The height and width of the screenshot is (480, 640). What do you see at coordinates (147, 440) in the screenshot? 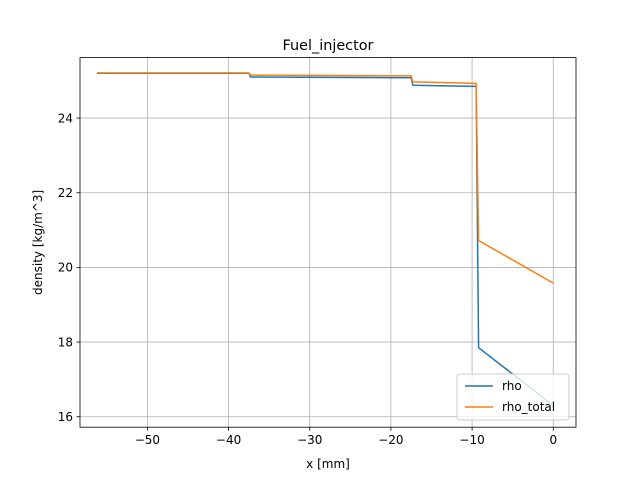
I see `x-tick-label: −50` at bounding box center [147, 440].